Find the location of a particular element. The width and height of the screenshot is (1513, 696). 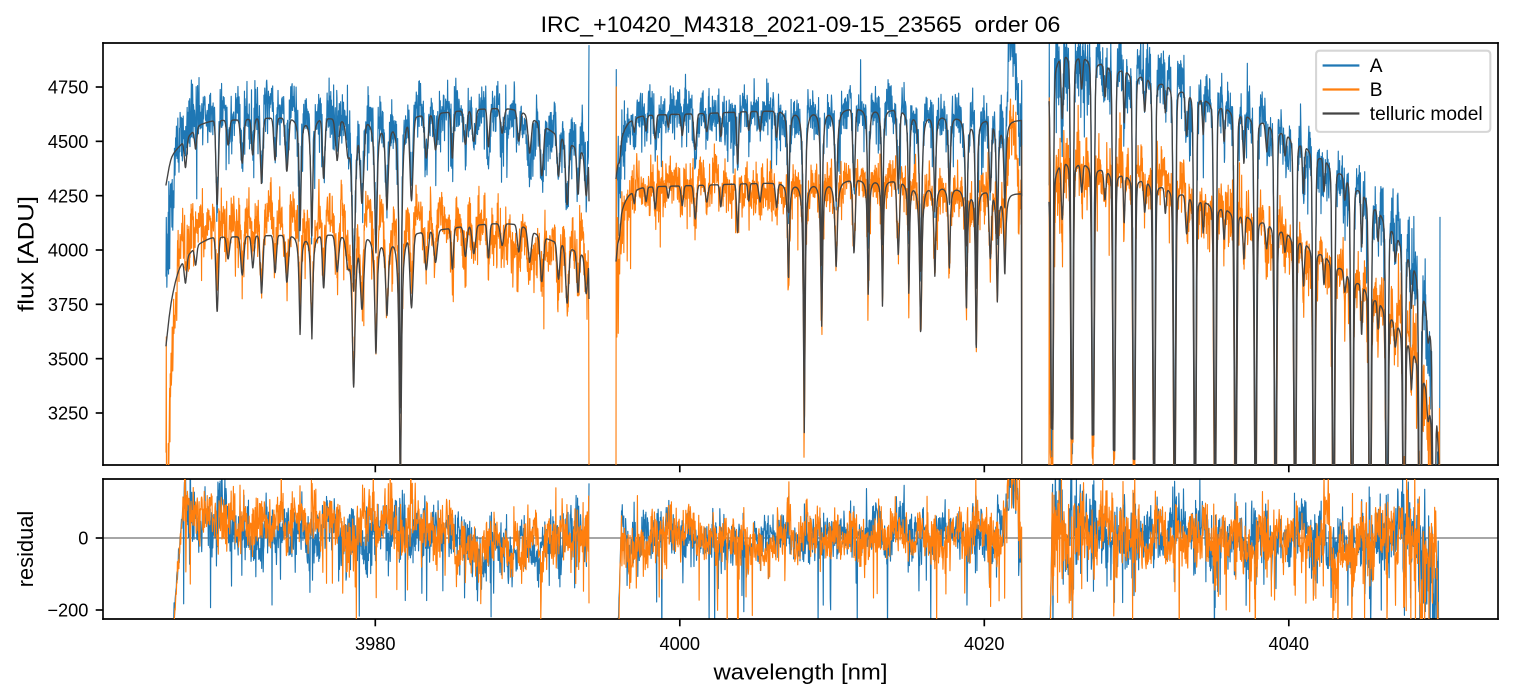

svg-text: 4250 is located at coordinates (68, 196).